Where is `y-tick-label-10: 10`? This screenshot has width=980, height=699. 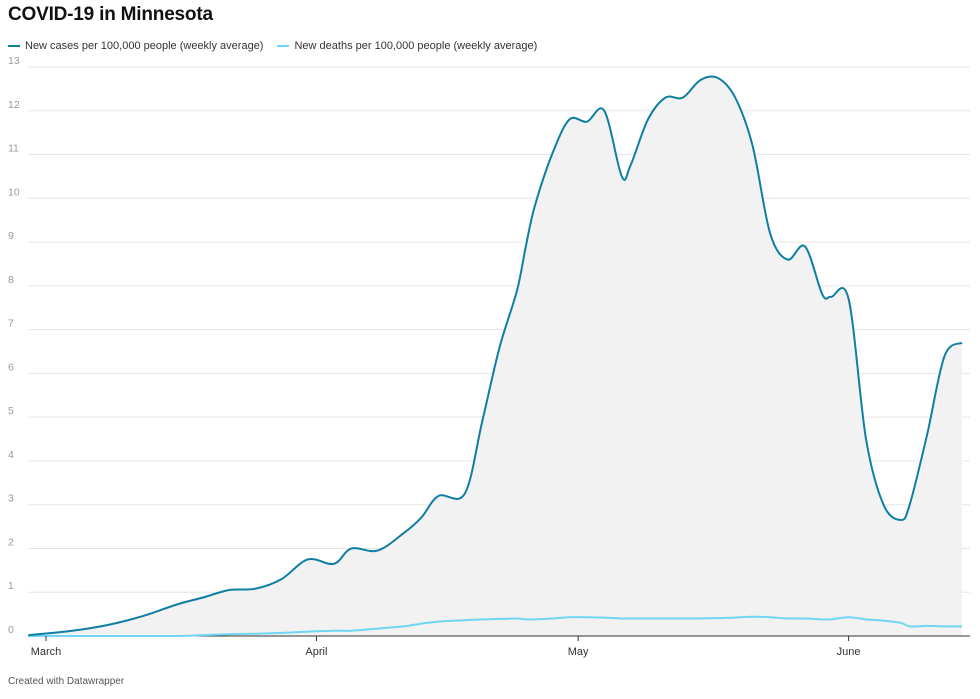 y-tick-label-10: 10 is located at coordinates (14, 192).